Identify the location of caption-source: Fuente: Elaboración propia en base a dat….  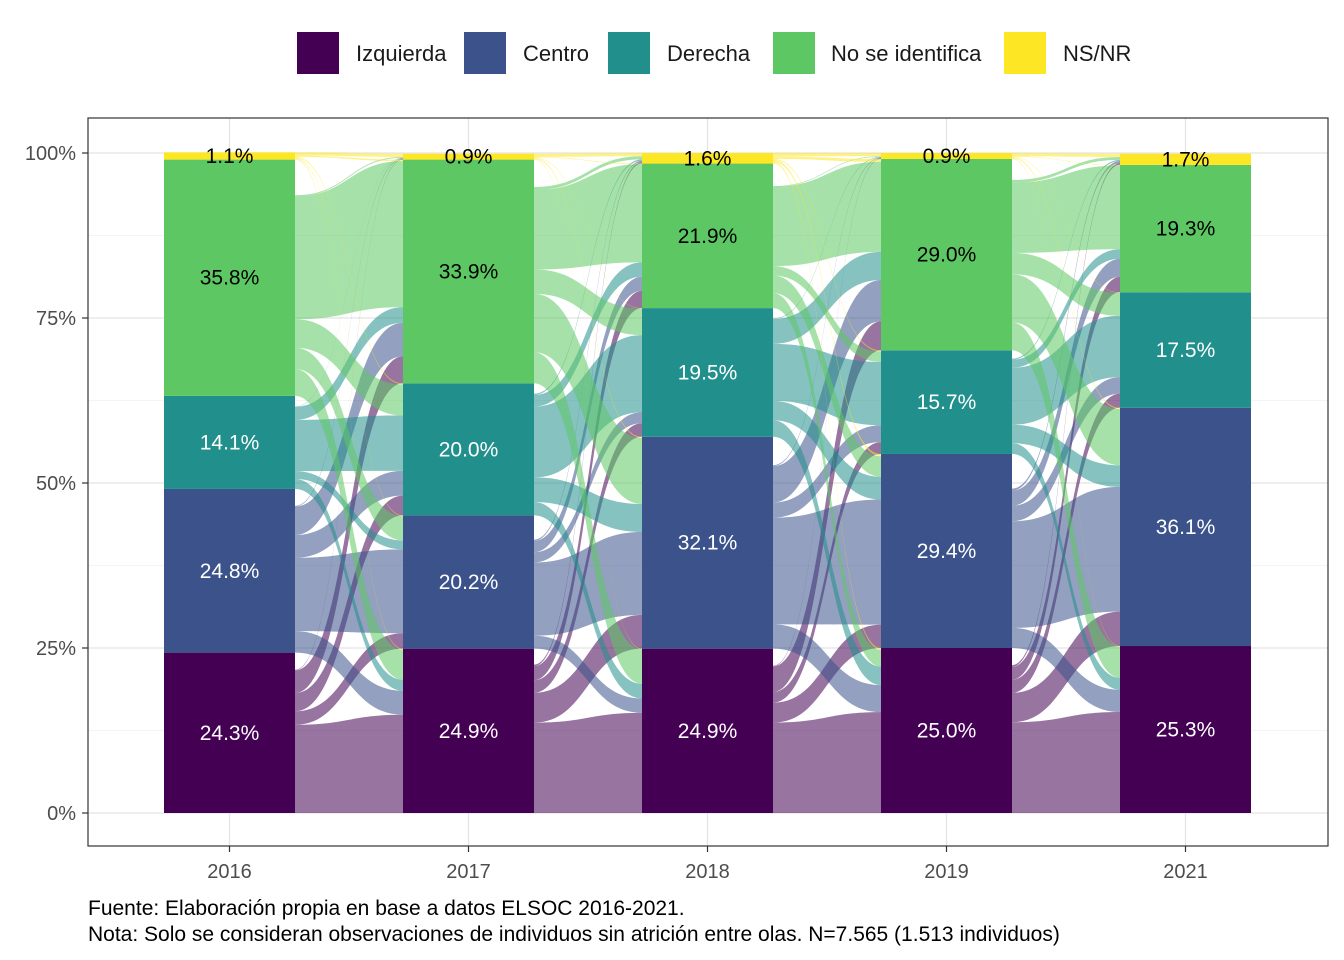
(386, 908).